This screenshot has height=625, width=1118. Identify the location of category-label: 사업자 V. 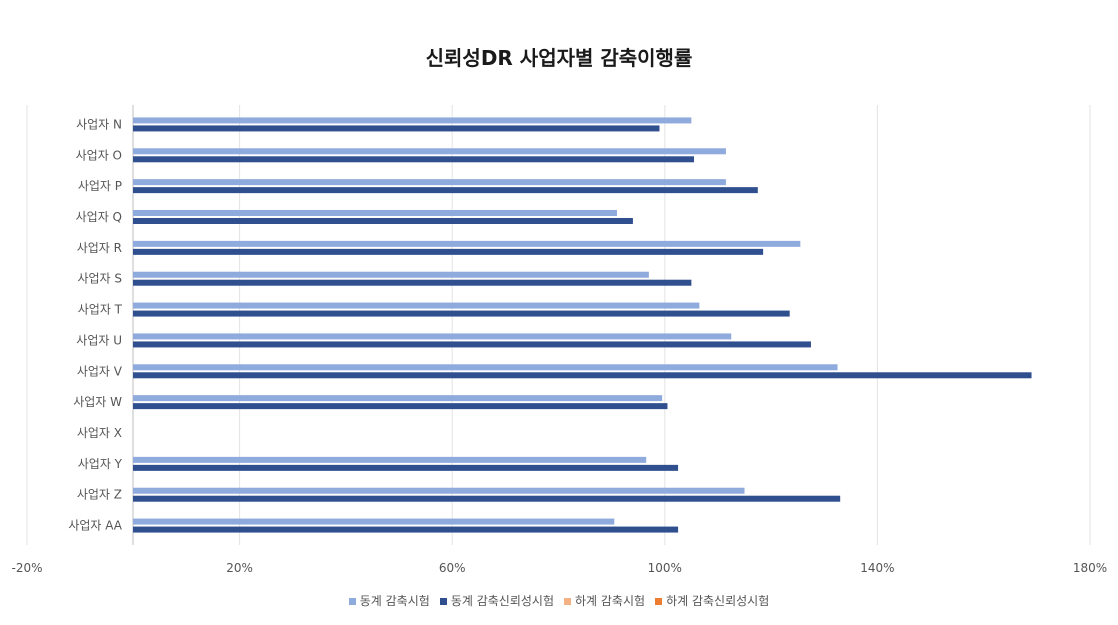
(100, 371).